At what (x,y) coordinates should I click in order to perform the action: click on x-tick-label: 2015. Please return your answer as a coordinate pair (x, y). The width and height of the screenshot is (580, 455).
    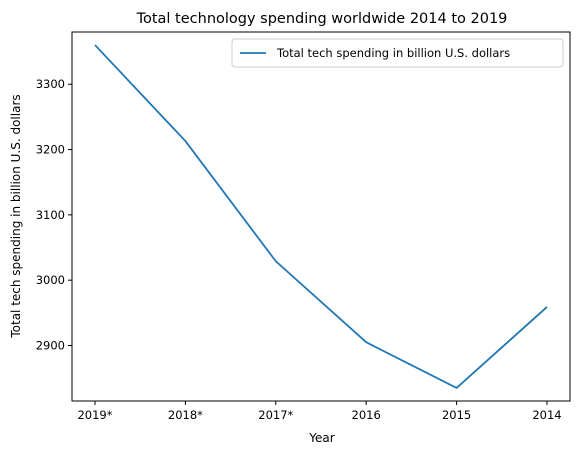
    Looking at the image, I should click on (456, 415).